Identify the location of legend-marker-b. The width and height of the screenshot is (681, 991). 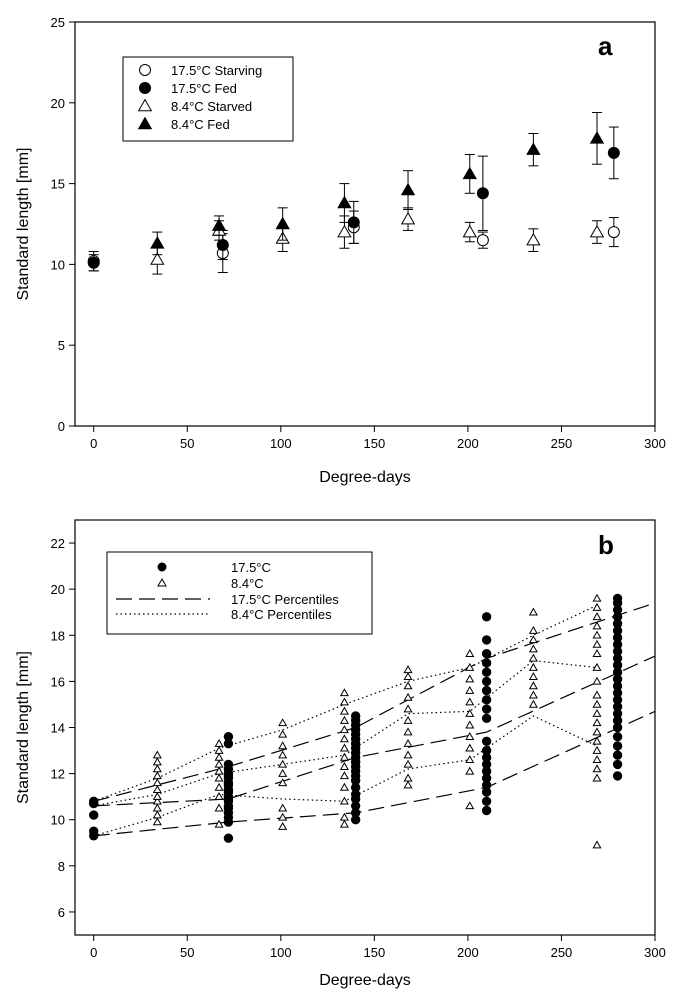
(162, 567).